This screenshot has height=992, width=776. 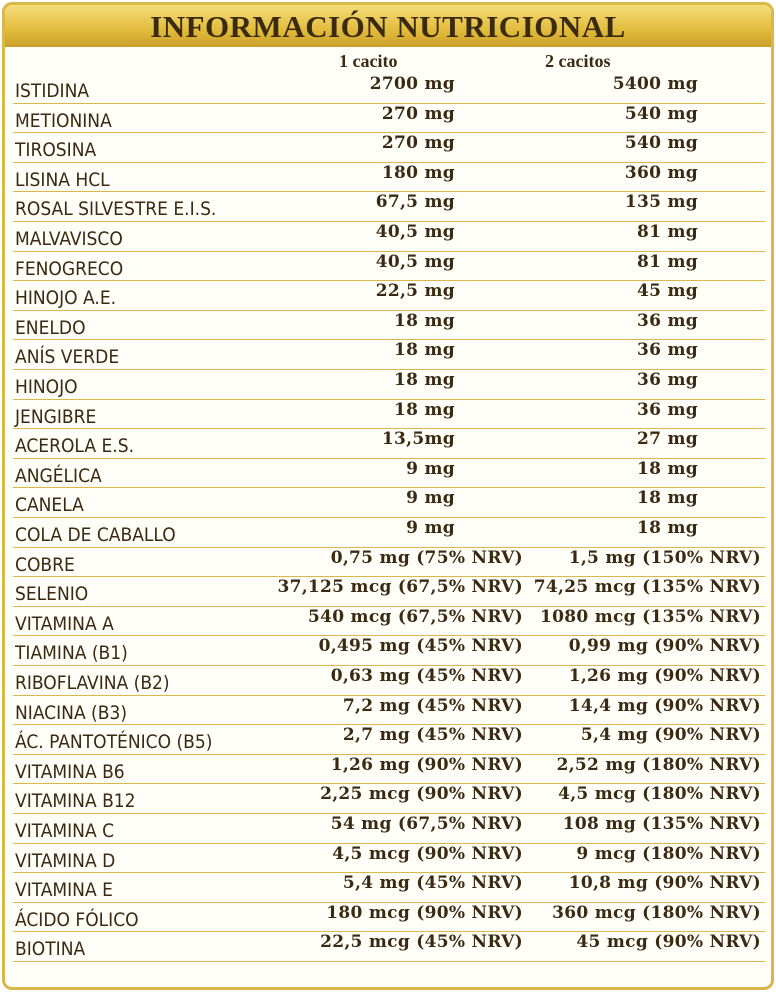 I want to click on dose-1-cacito: 13,5mg, so click(x=418, y=439).